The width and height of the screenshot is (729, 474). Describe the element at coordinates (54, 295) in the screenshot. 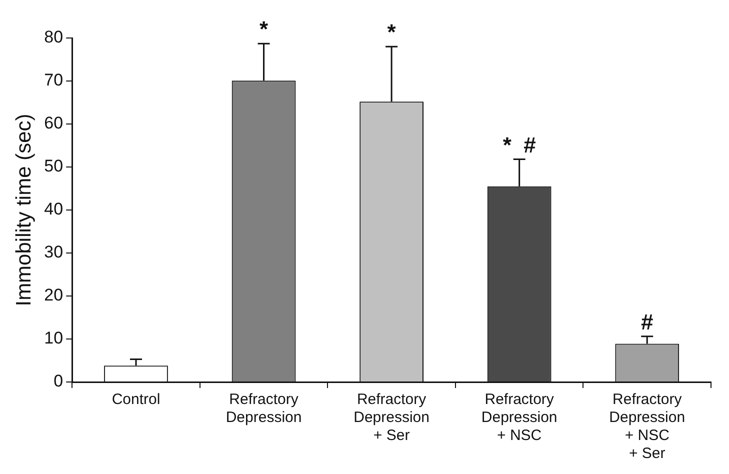

I see `y-tick-label: 20` at that location.